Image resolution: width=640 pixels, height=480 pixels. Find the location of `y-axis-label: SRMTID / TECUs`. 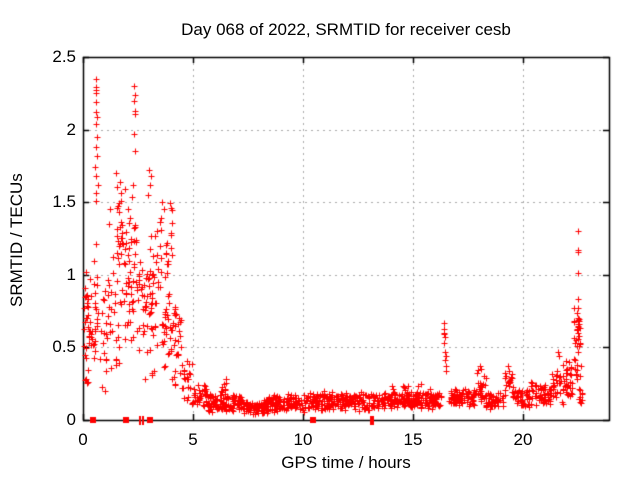

y-axis-label: SRMTID / TECUs is located at coordinates (16, 240).